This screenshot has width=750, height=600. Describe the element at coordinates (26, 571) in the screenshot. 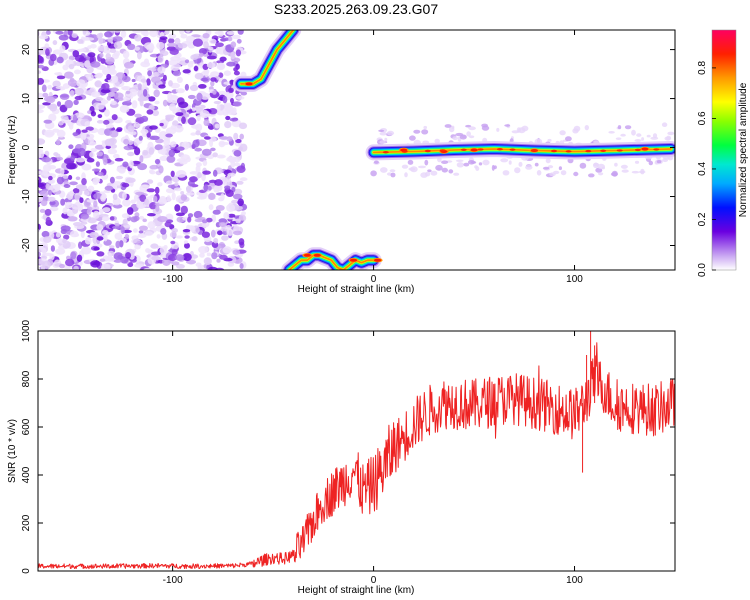

I see `snr-y-tick-label: 0` at that location.